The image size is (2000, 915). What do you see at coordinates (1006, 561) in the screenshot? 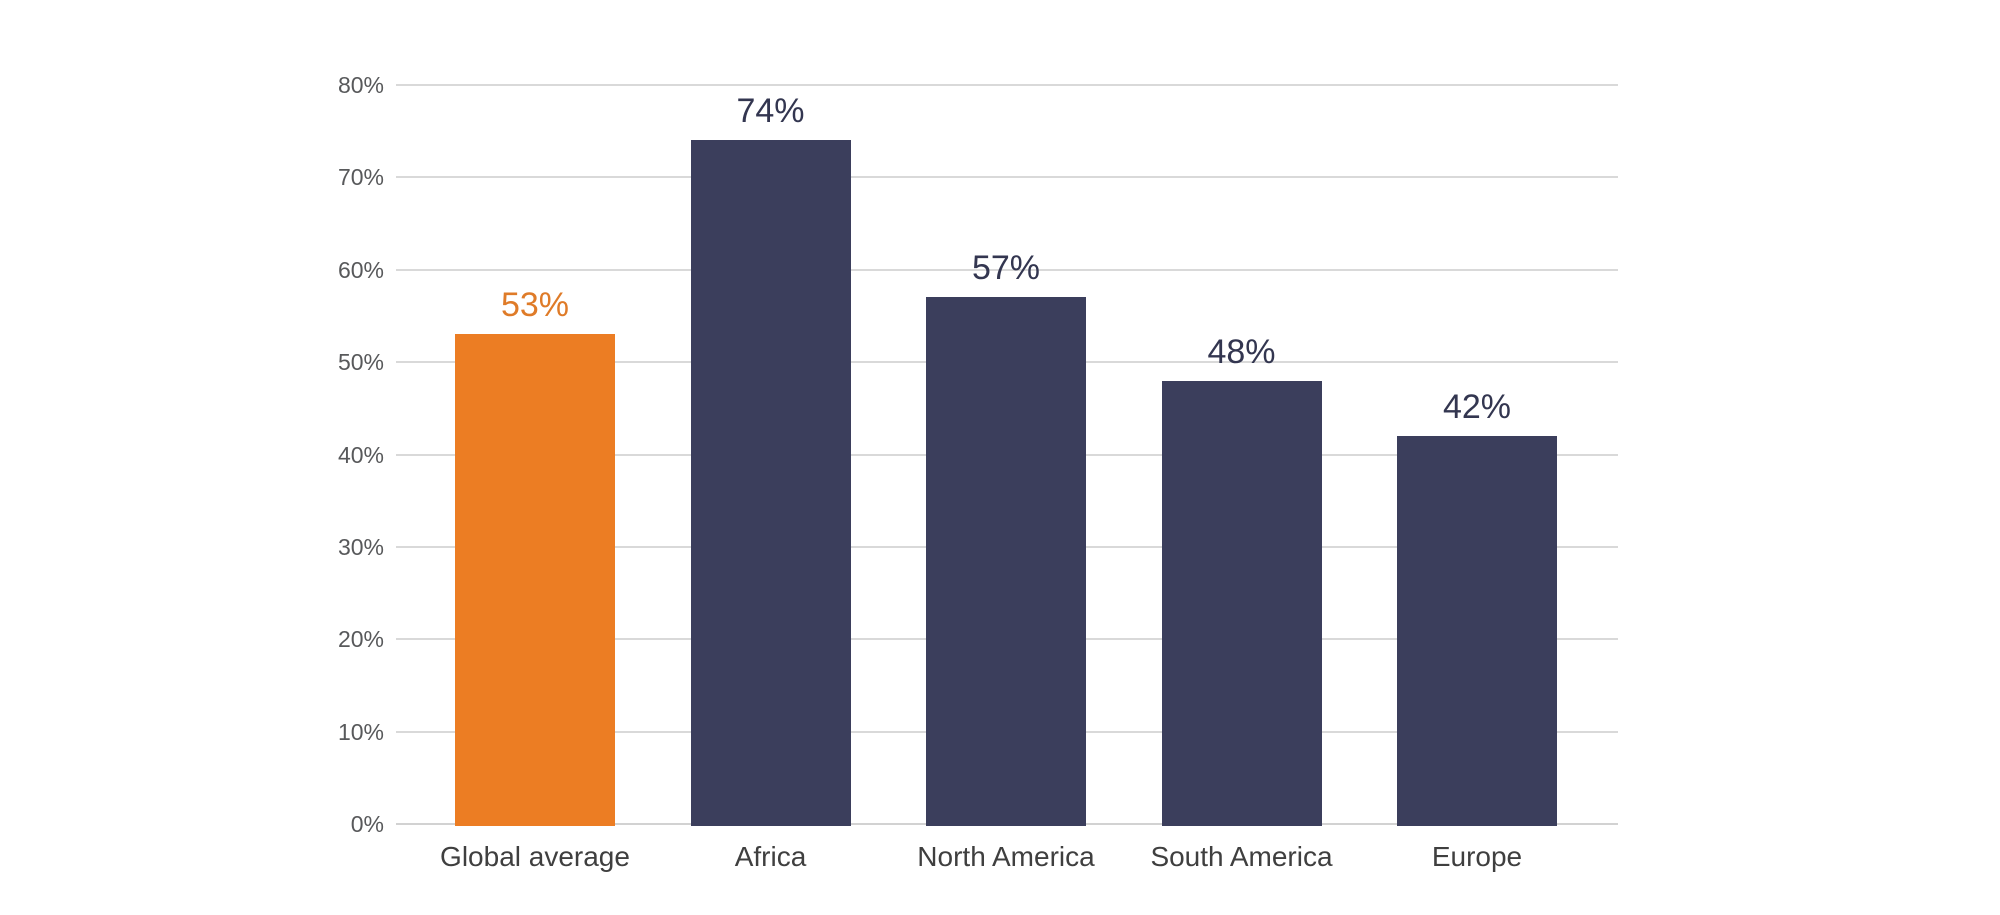
I see `bar-north-america` at bounding box center [1006, 561].